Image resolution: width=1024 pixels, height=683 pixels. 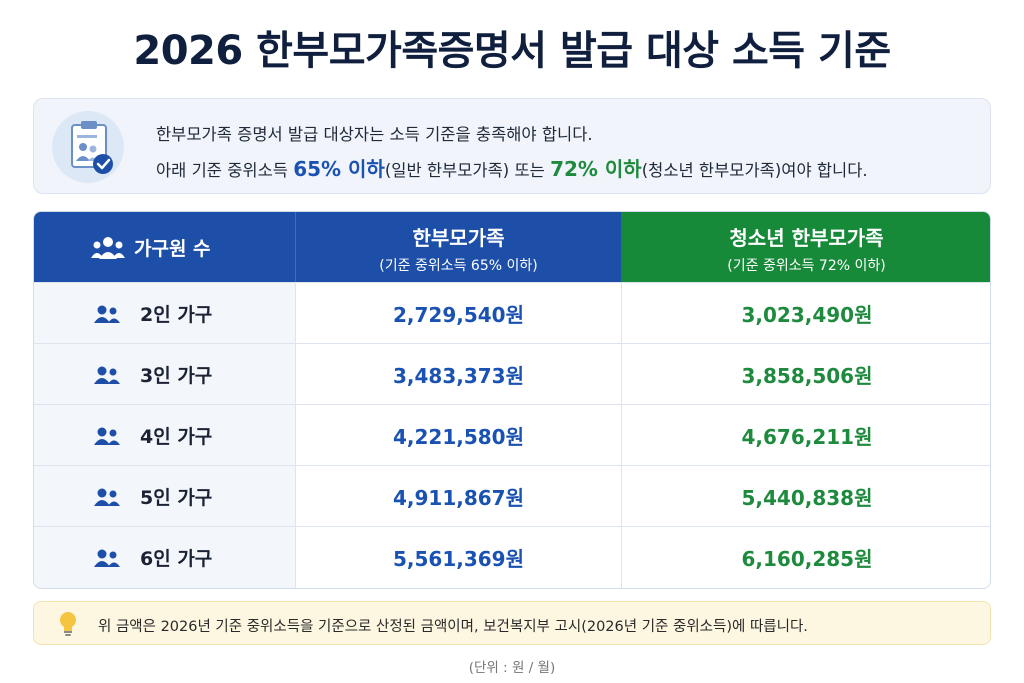 What do you see at coordinates (88, 147) in the screenshot?
I see `clipboard-family-check-icon` at bounding box center [88, 147].